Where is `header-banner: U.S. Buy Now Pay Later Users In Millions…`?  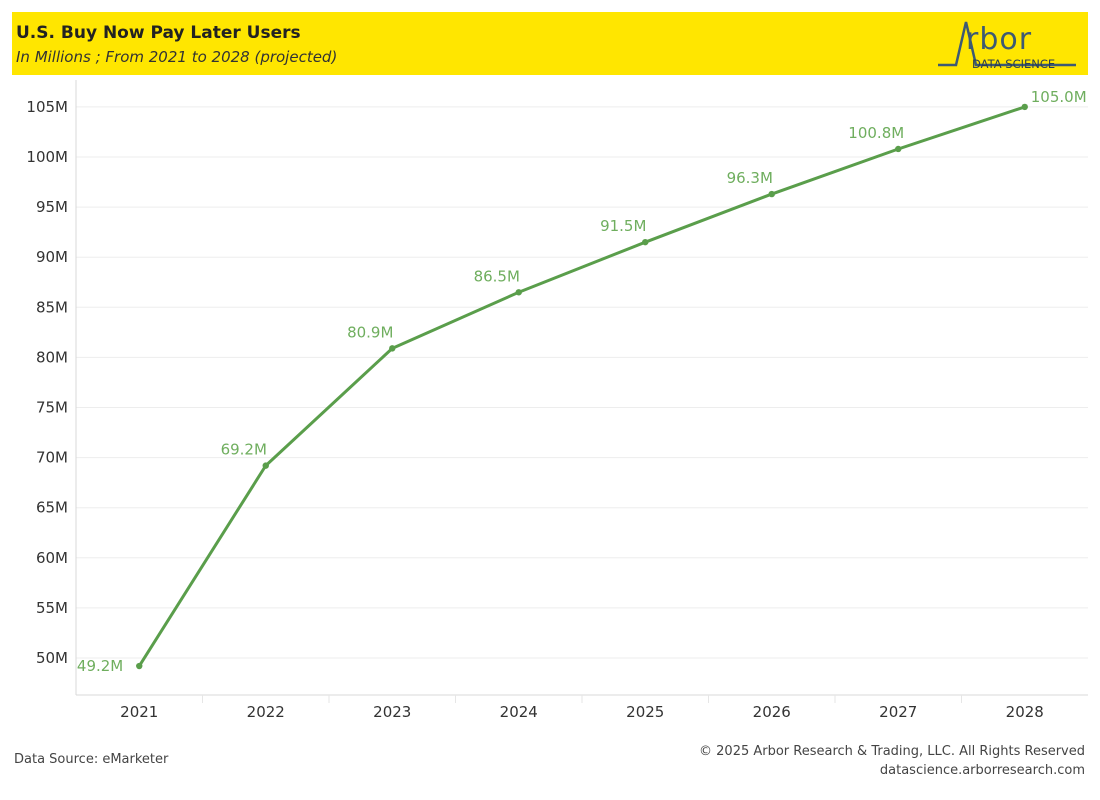
header-banner: U.S. Buy Now Pay Later Users In Millions… is located at coordinates (550, 43).